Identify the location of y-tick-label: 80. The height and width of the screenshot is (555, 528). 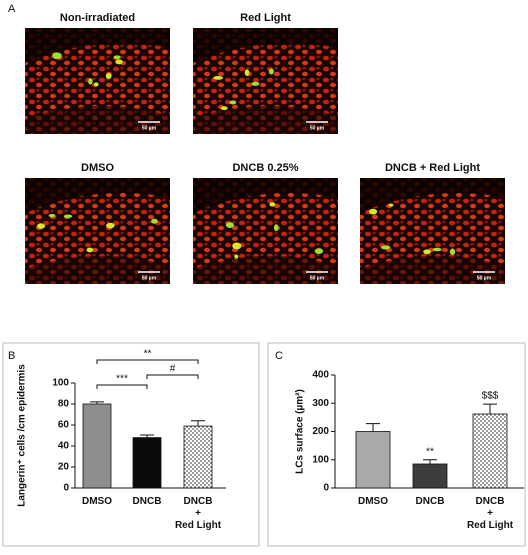
(64, 404).